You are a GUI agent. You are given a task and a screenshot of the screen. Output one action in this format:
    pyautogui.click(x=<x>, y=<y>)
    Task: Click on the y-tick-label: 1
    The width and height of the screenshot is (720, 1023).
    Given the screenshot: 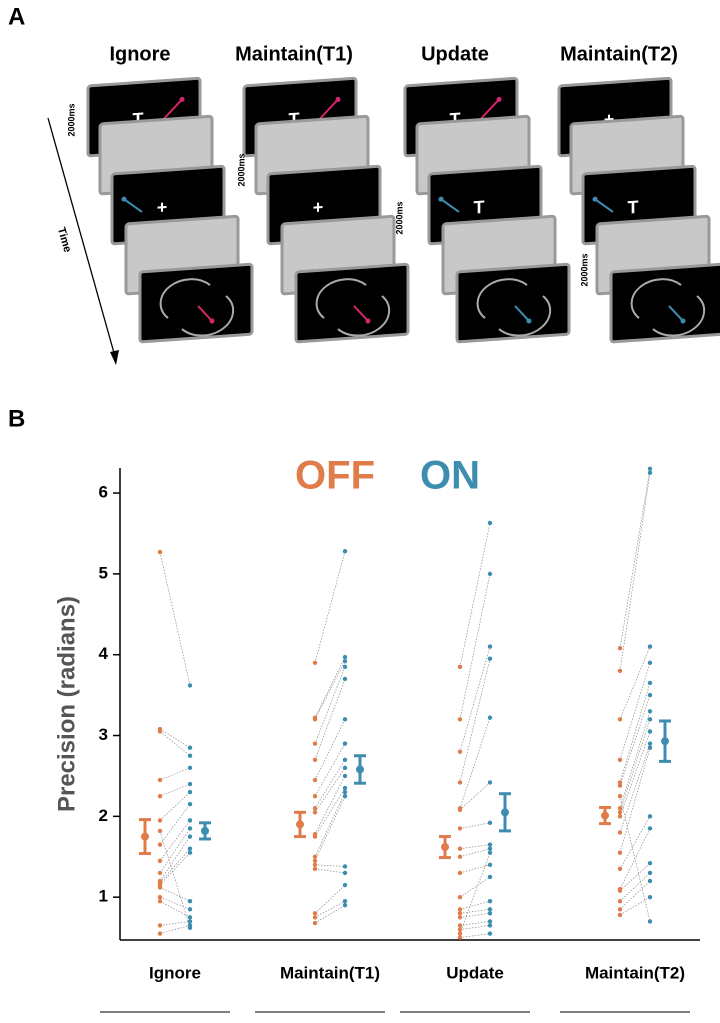 What is the action you would take?
    pyautogui.click(x=103, y=896)
    